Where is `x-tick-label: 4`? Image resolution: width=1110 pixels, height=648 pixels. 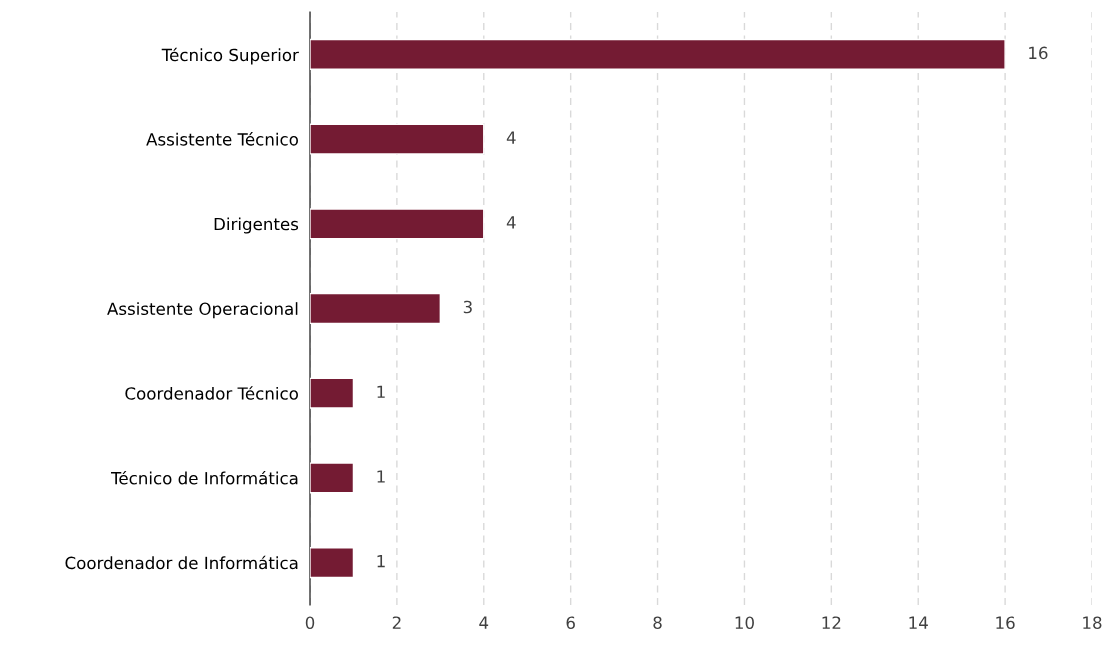 x-tick-label: 4 is located at coordinates (484, 622).